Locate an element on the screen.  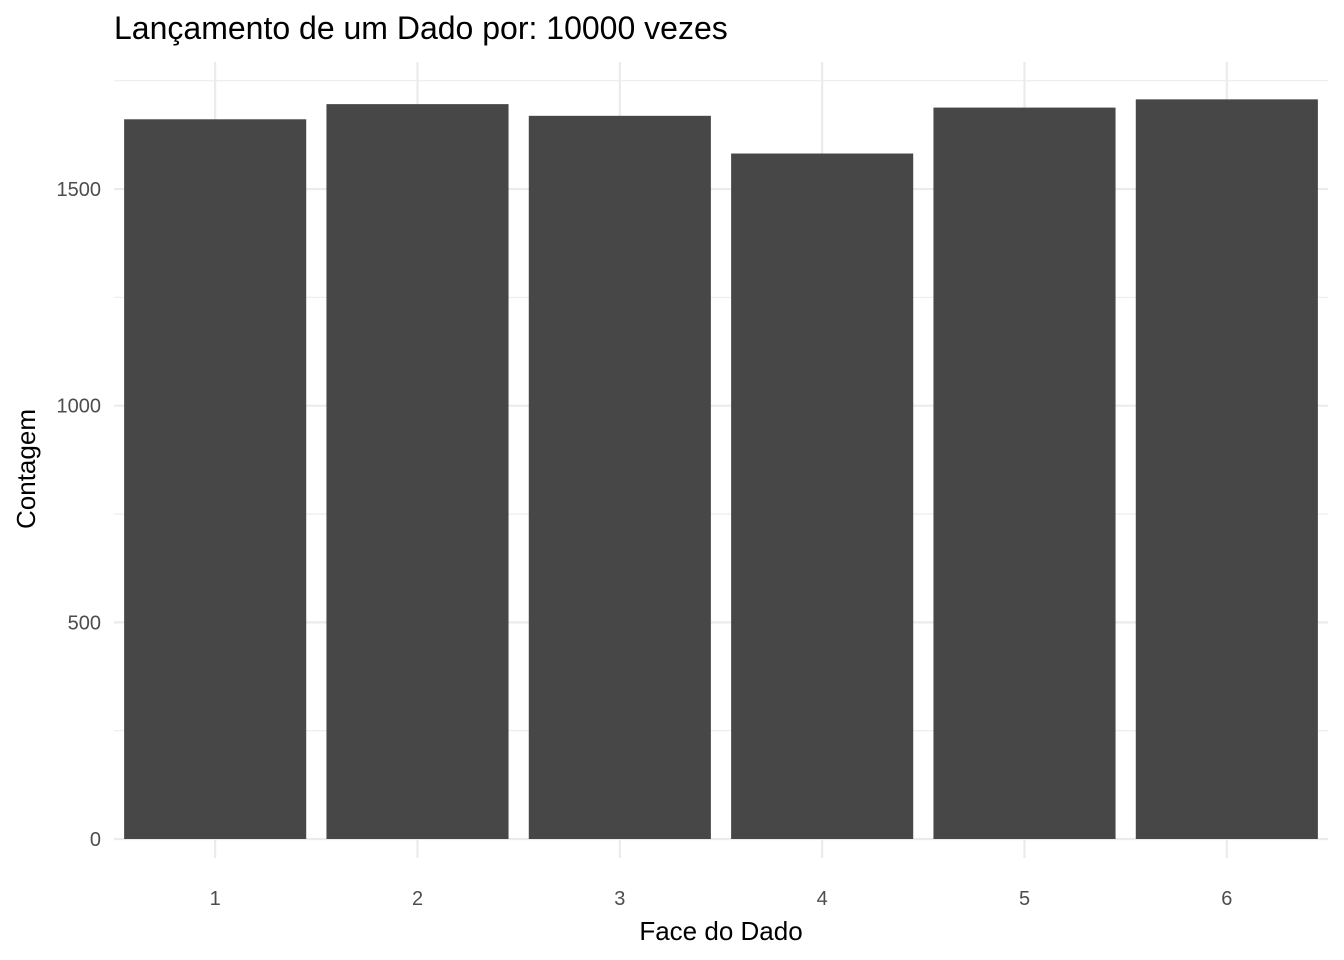
y-axis-tick-labels: 0 500 1000 1500 is located at coordinates (79, 515).